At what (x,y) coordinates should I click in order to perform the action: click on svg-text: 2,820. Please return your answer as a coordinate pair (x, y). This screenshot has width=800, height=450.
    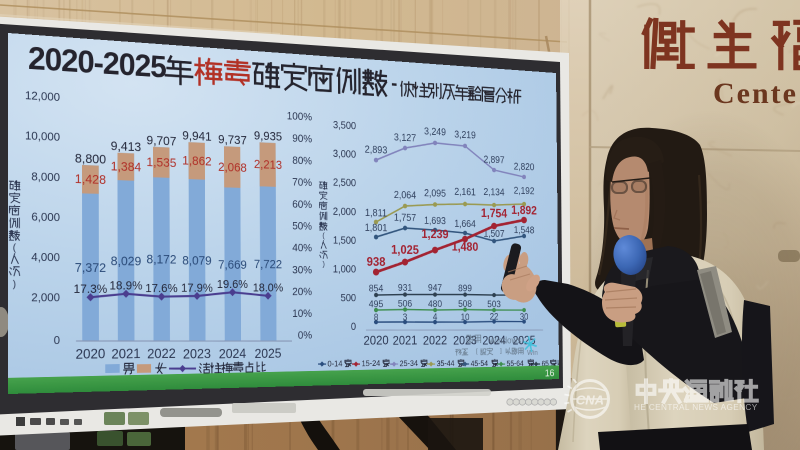
    Looking at the image, I should click on (524, 167).